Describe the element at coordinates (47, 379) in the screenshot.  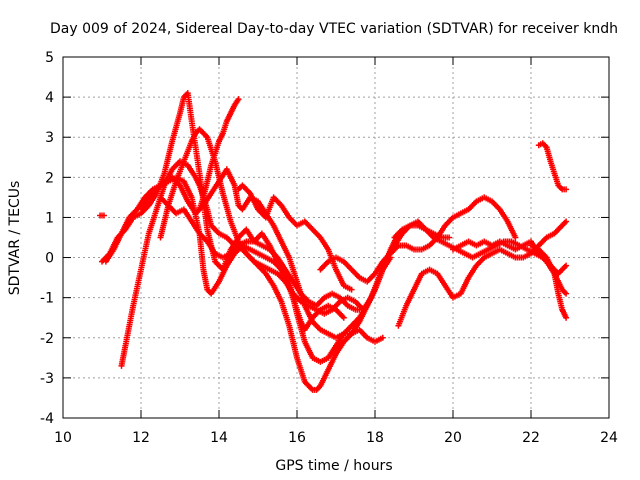
I see `y-tick-label: -3` at that location.